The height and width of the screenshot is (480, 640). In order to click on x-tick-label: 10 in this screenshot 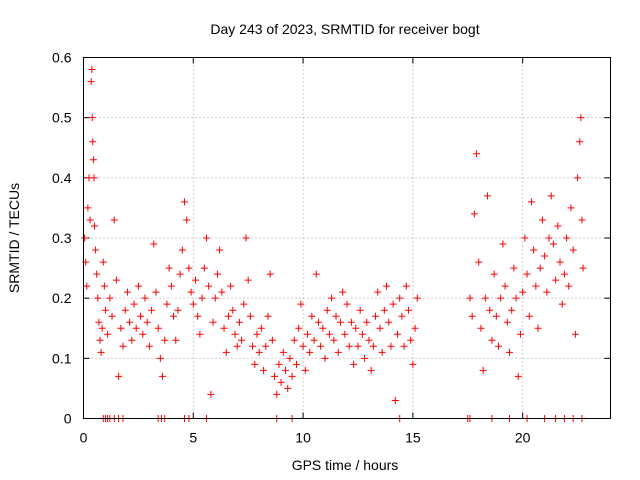, I will do `click(303, 438)`.